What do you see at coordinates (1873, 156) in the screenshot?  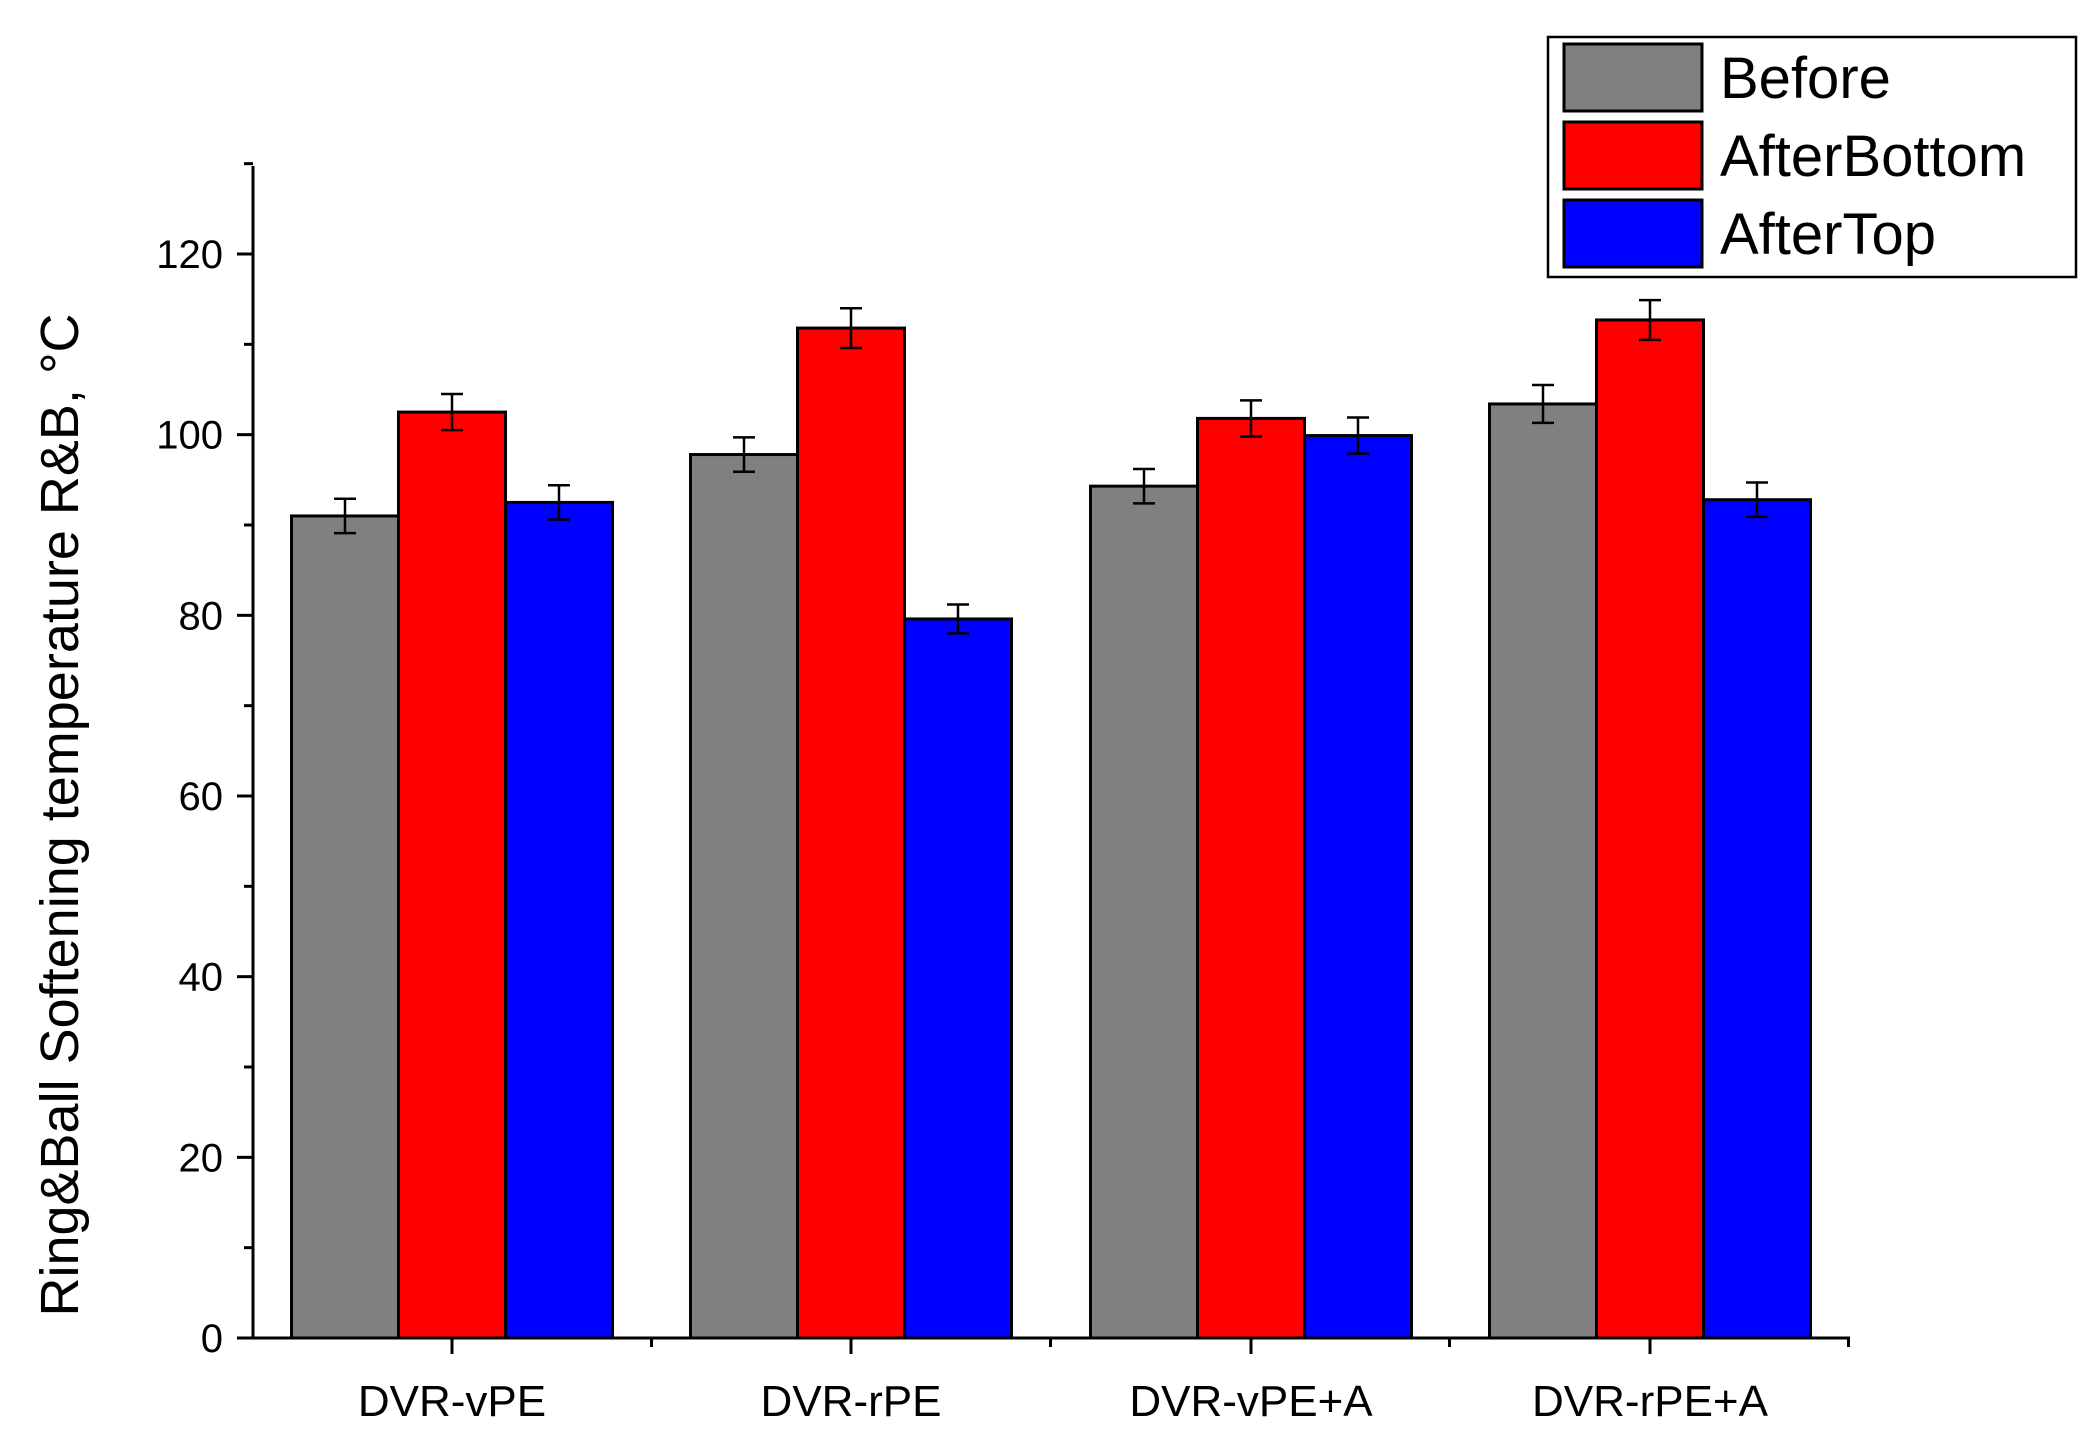 I see `legend-label: AfterBottom` at bounding box center [1873, 156].